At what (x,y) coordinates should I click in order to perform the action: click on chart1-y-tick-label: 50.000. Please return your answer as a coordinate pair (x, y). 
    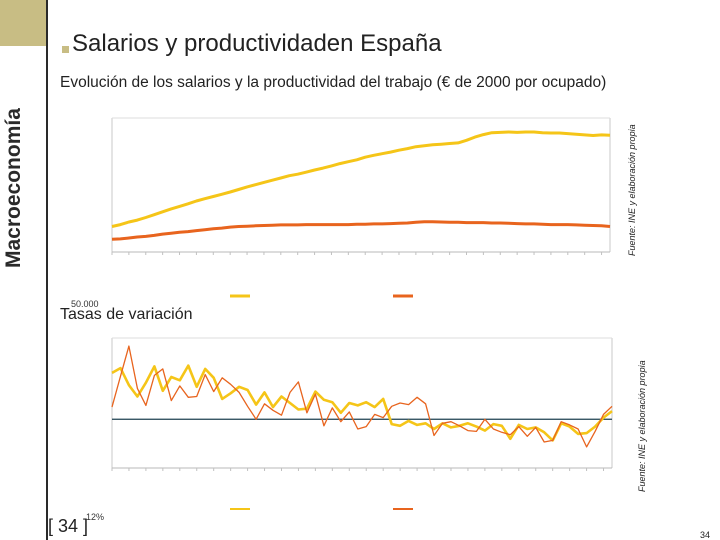
    Looking at the image, I should click on (85, 304).